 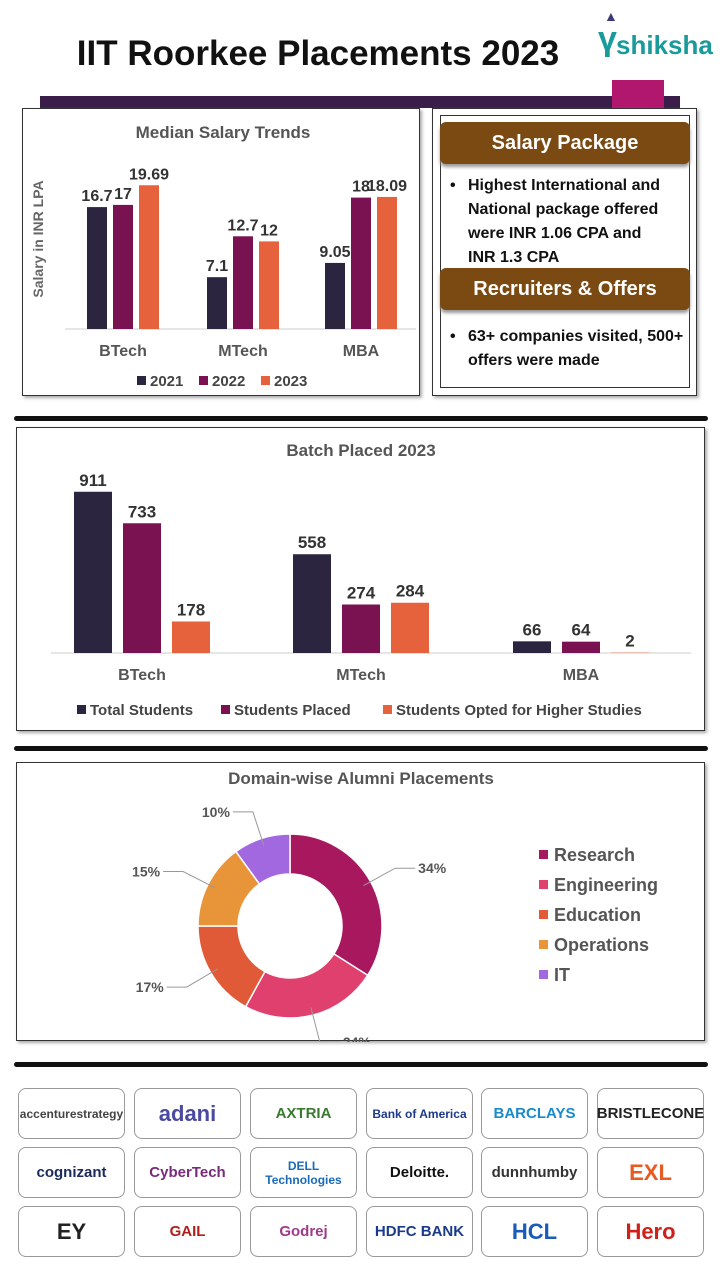 I want to click on category-label: BTech, so click(x=142, y=675).